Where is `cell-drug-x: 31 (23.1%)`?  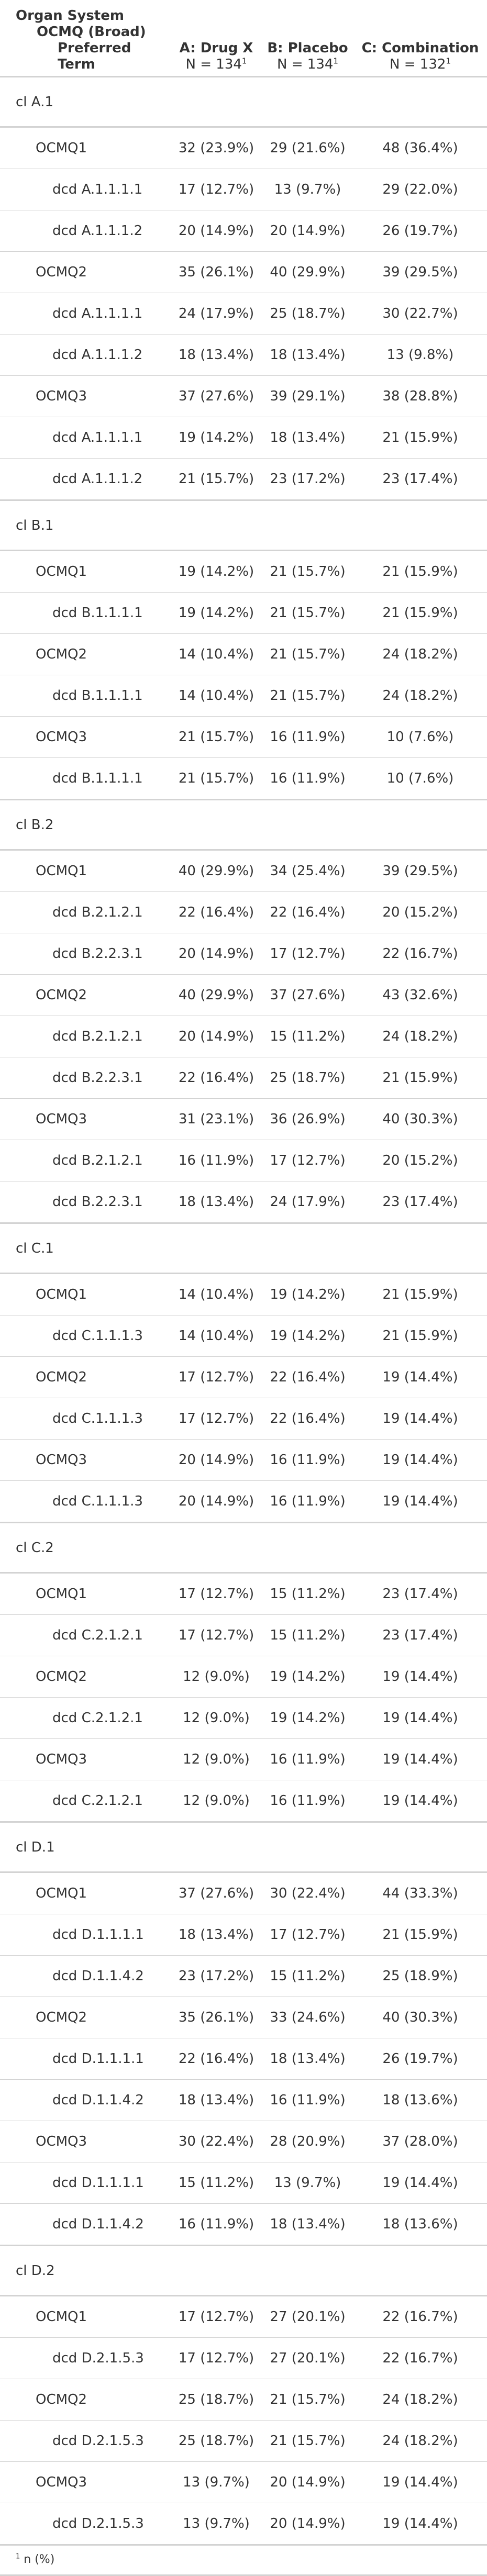 cell-drug-x: 31 (23.1%) is located at coordinates (216, 1119).